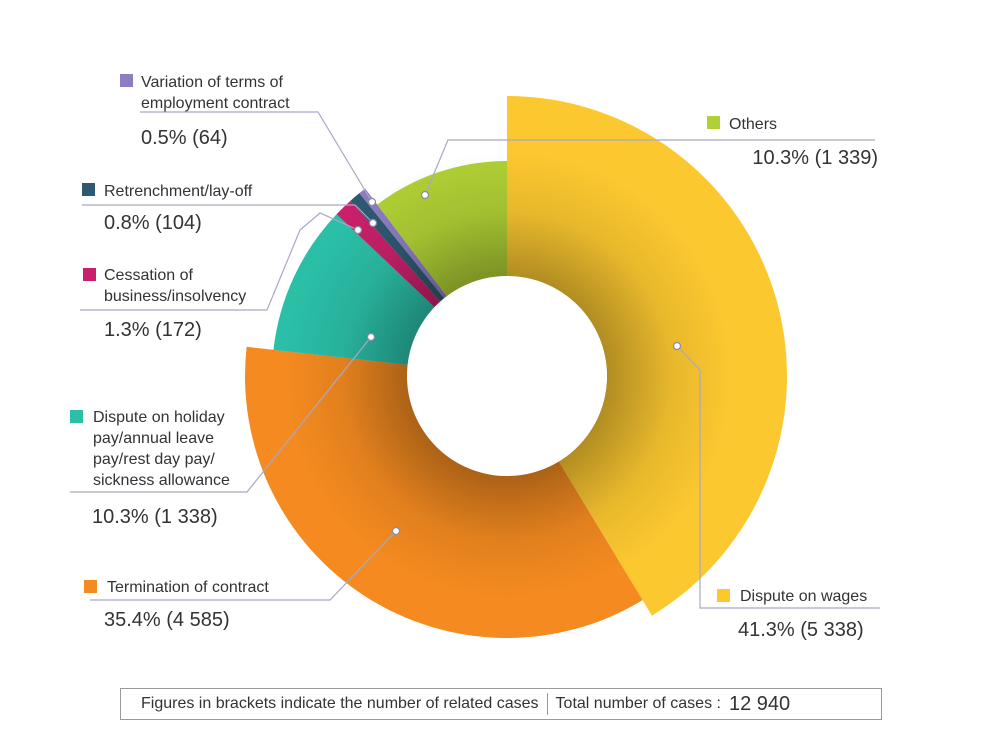 The width and height of the screenshot is (1000, 750). I want to click on label-variation-line-2: employment contract, so click(215, 103).